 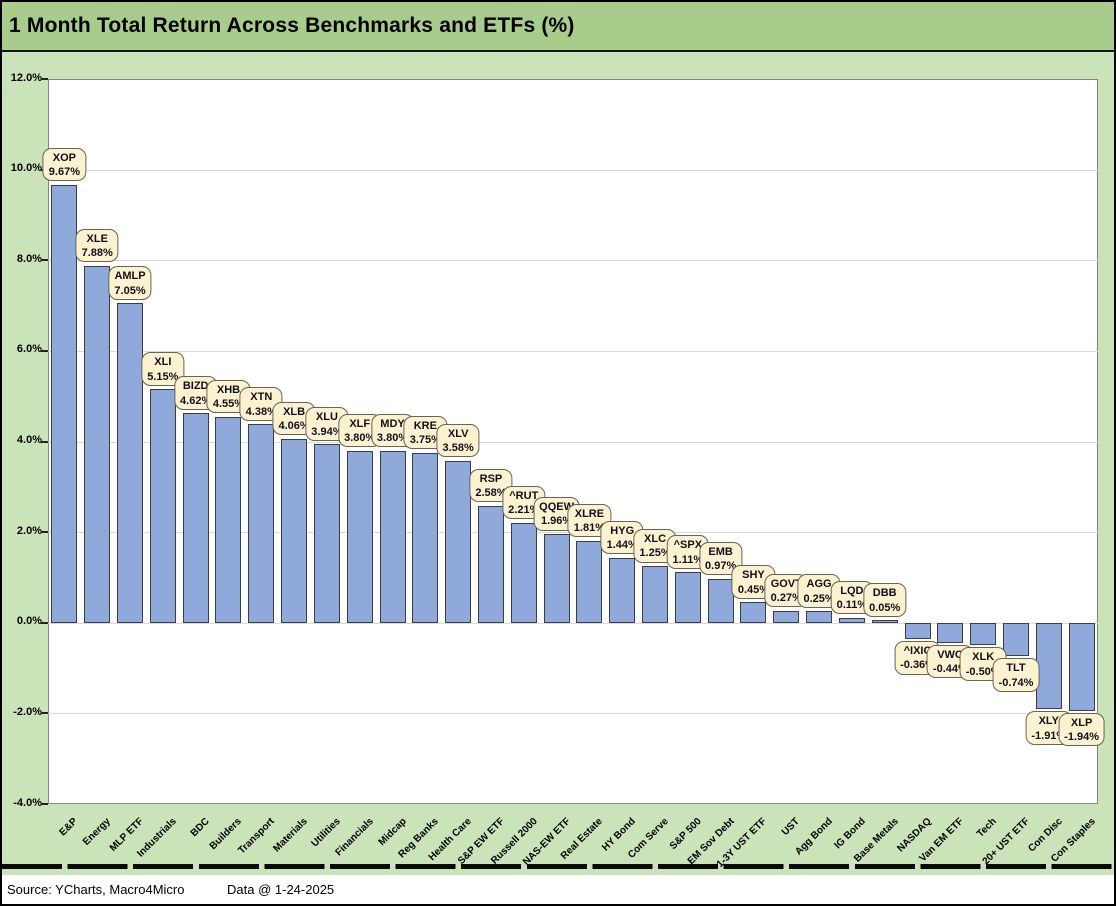 I want to click on callout-value: 4.06%, so click(x=294, y=426).